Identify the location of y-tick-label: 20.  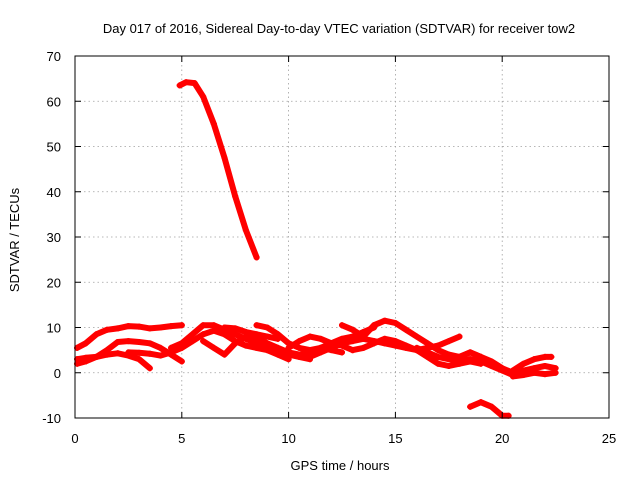
(54, 282).